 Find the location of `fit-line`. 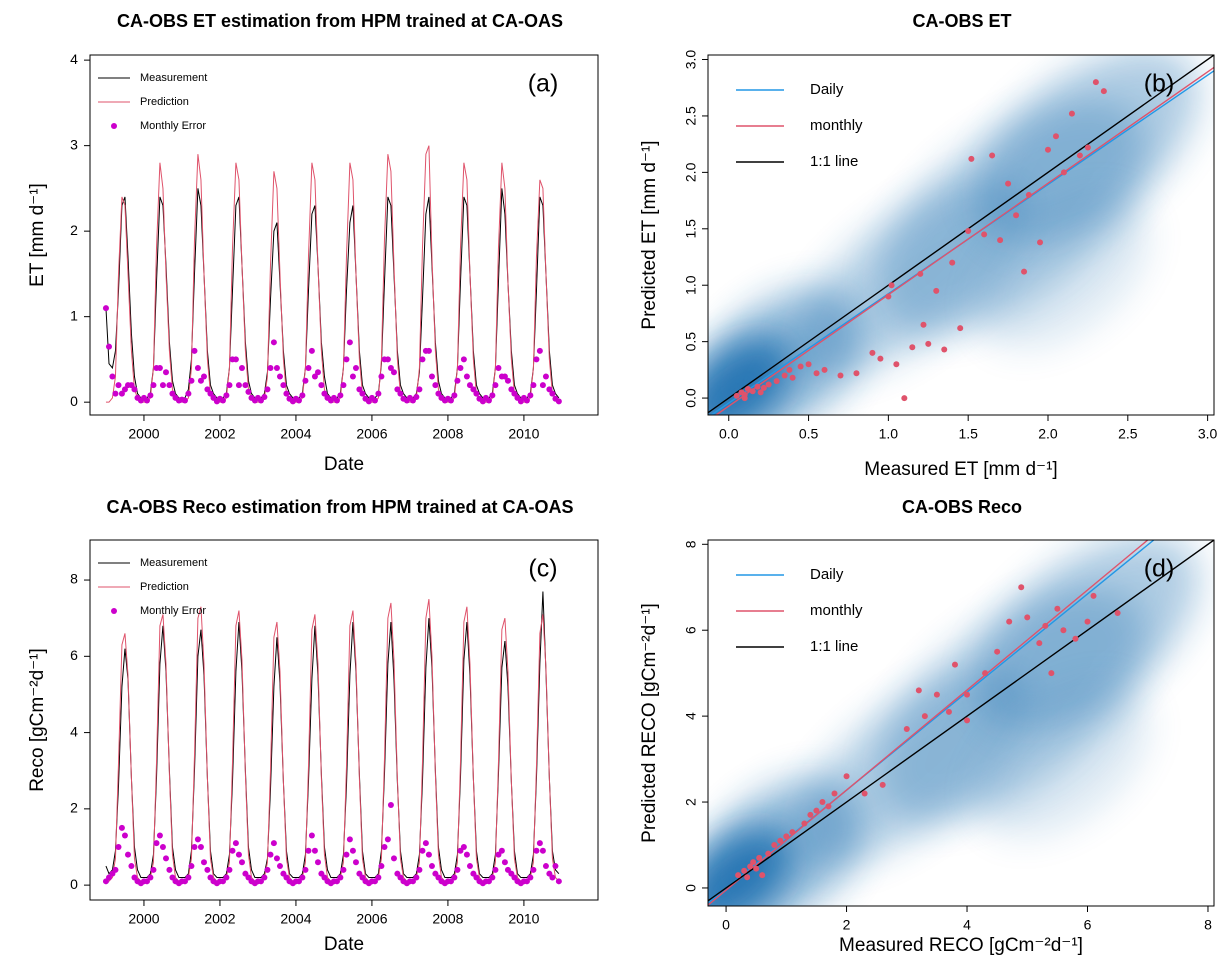

fit-line is located at coordinates (928, 723).